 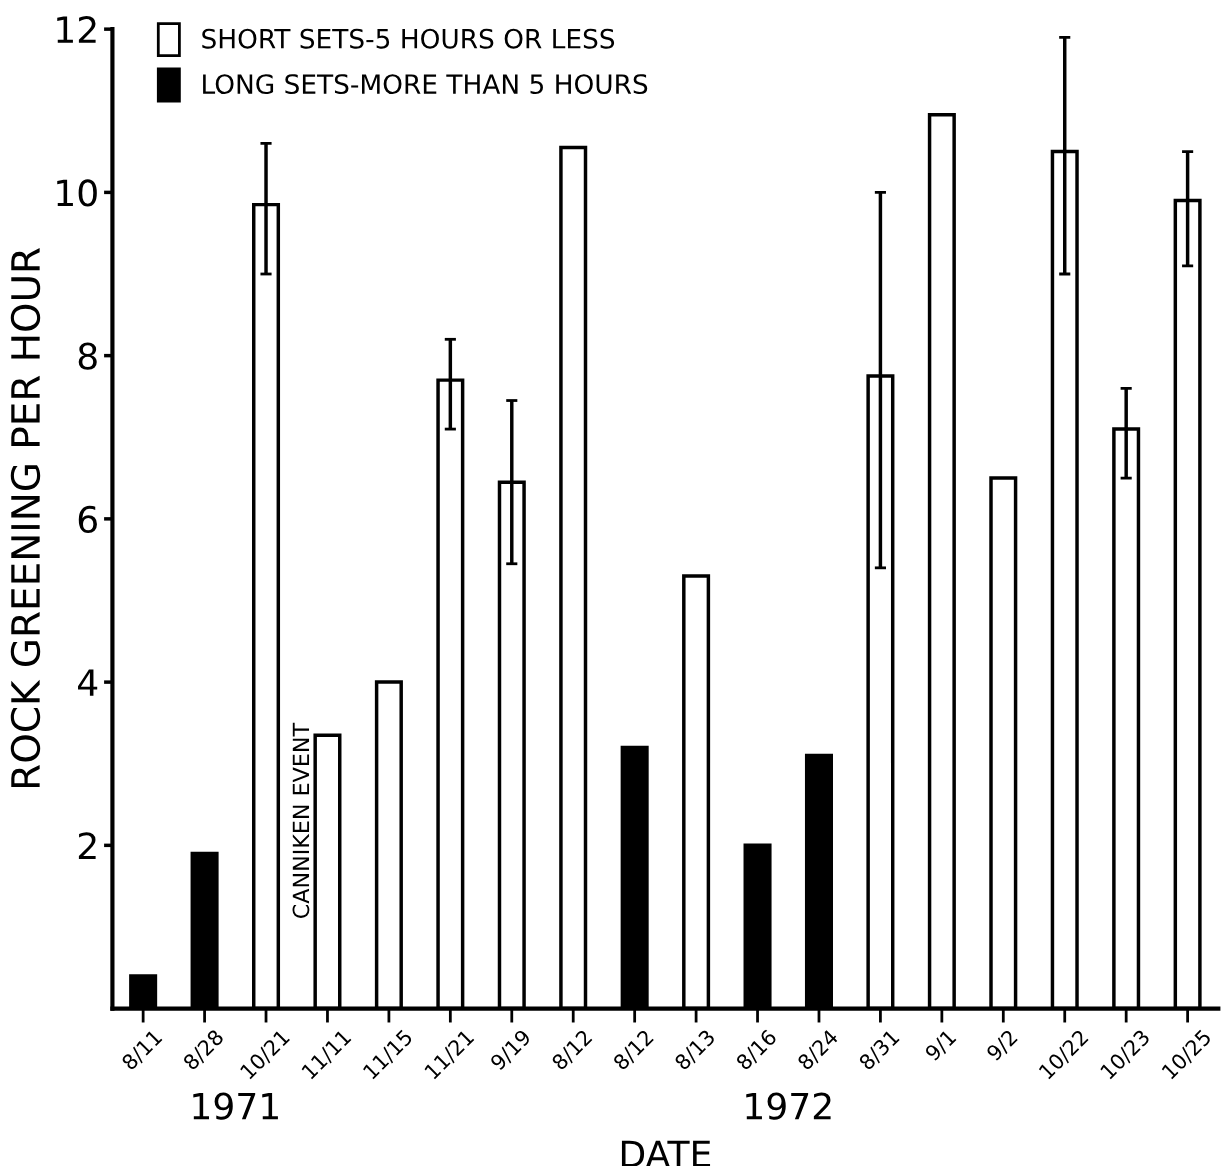 I want to click on legend-label: SHORT SETS-5 HOURS OR LESS, so click(x=408, y=38).